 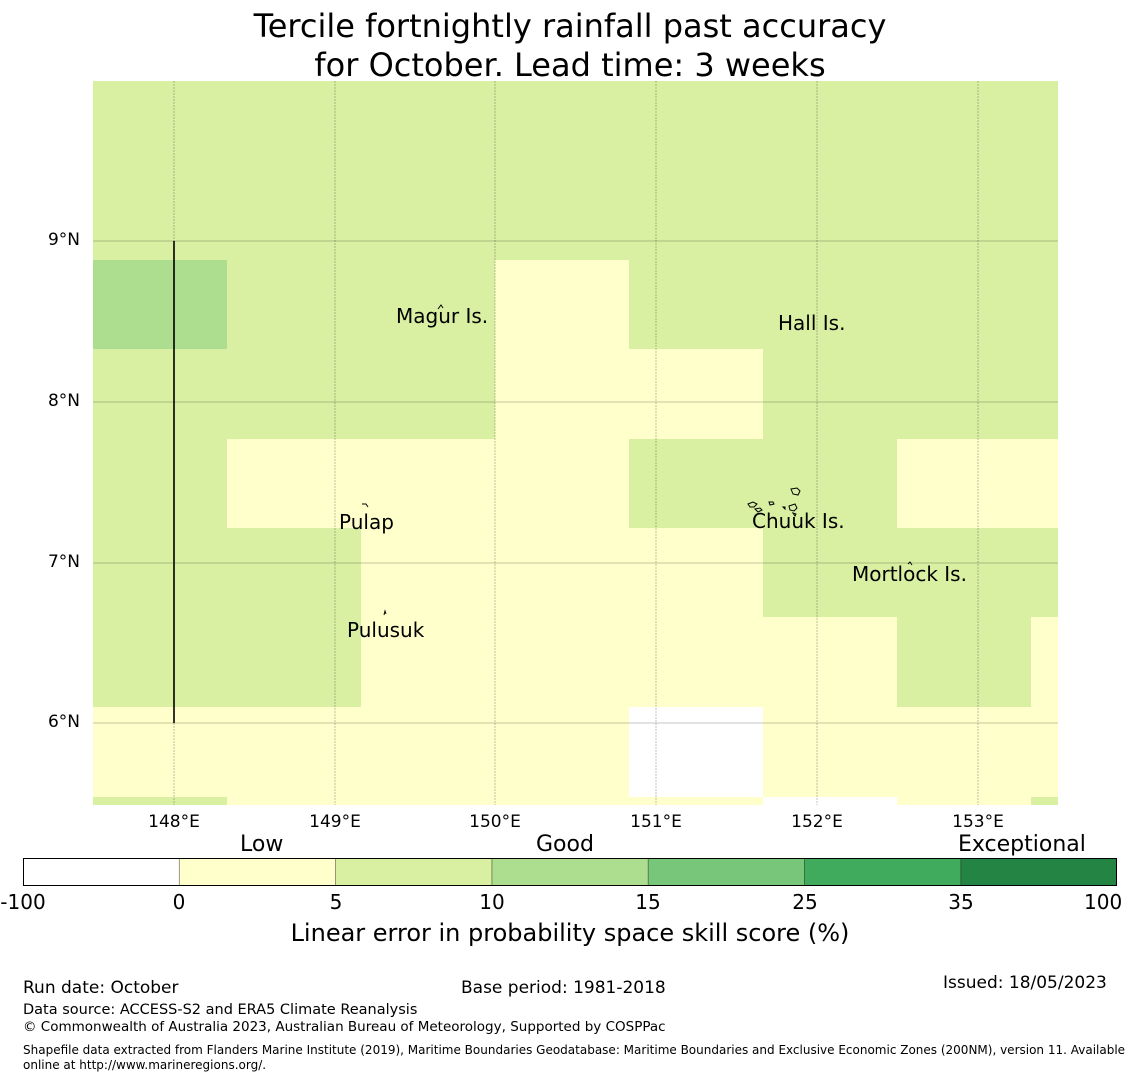 What do you see at coordinates (1103, 902) in the screenshot?
I see `colorbar-tick: 100` at bounding box center [1103, 902].